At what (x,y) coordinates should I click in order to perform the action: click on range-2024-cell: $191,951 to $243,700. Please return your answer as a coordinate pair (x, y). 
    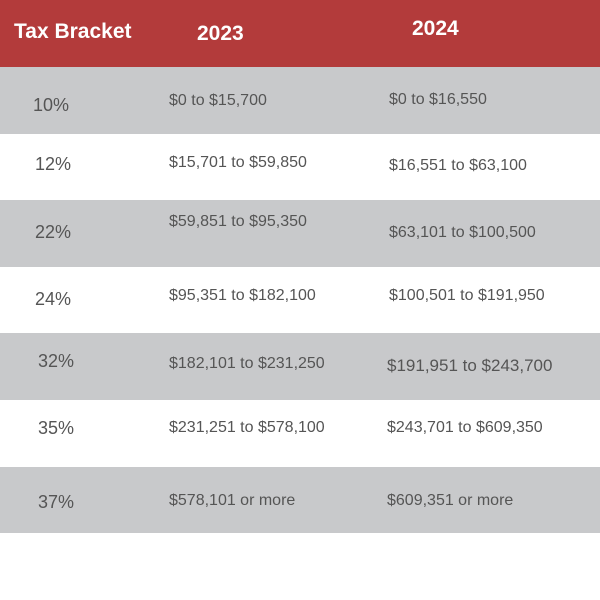
    Looking at the image, I should click on (470, 366).